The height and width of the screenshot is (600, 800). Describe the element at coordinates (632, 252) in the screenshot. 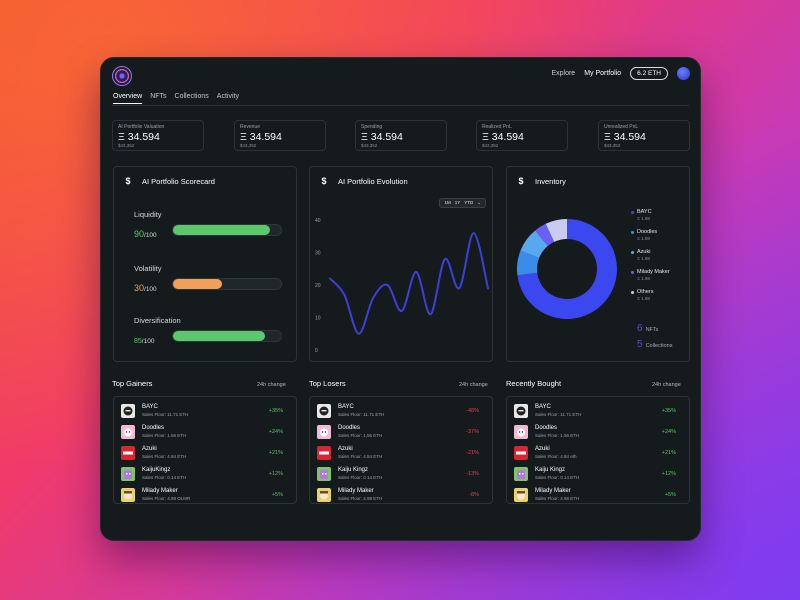

I see `legend-dot` at that location.